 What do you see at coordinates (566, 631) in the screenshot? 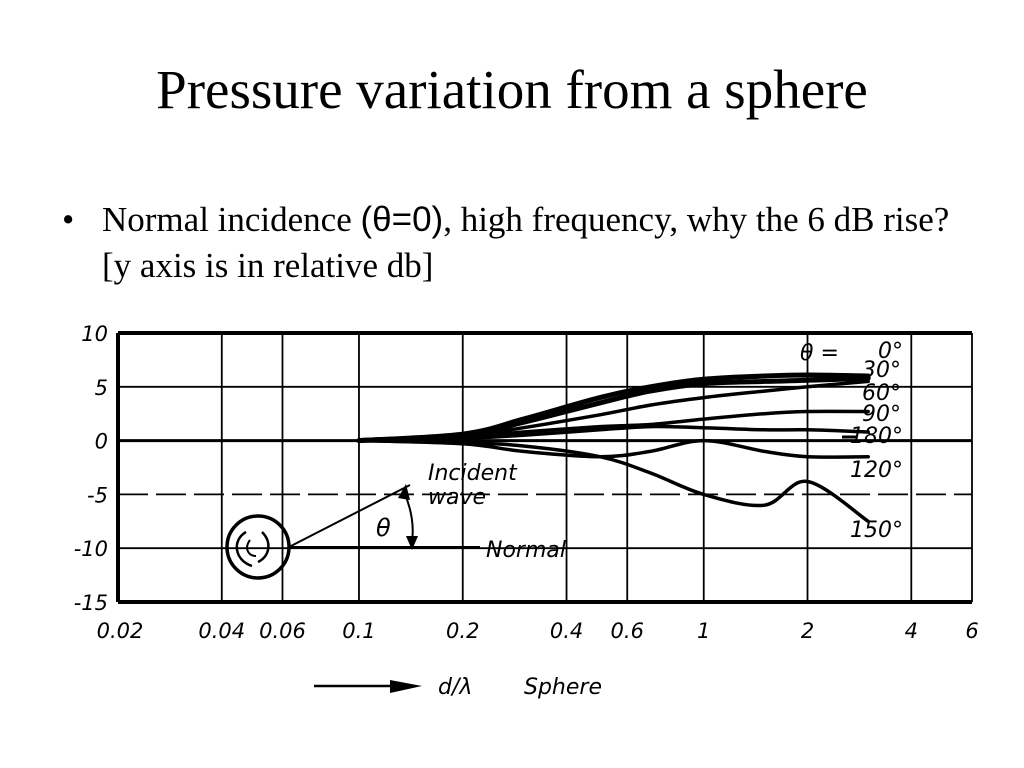
I see `x-tick-label: 0.4` at bounding box center [566, 631].